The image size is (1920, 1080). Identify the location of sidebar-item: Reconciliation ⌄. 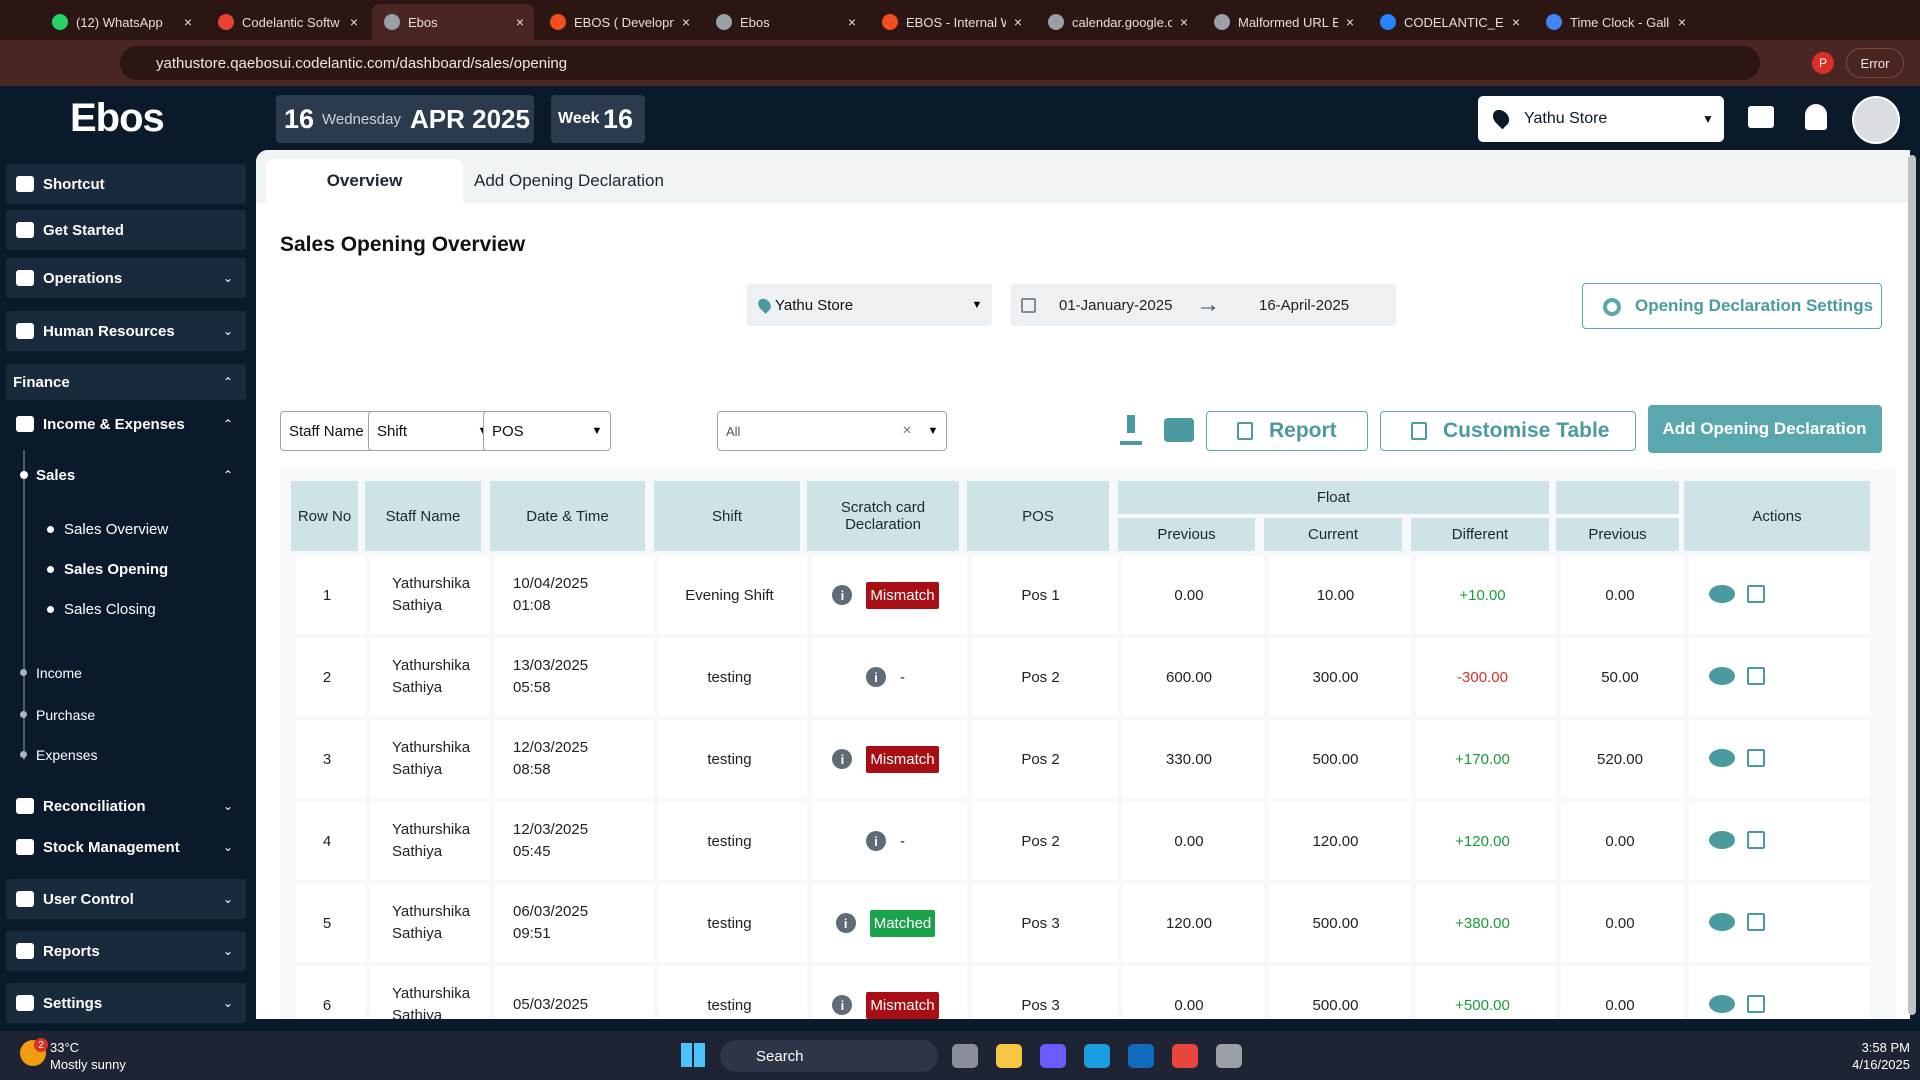
(126, 806).